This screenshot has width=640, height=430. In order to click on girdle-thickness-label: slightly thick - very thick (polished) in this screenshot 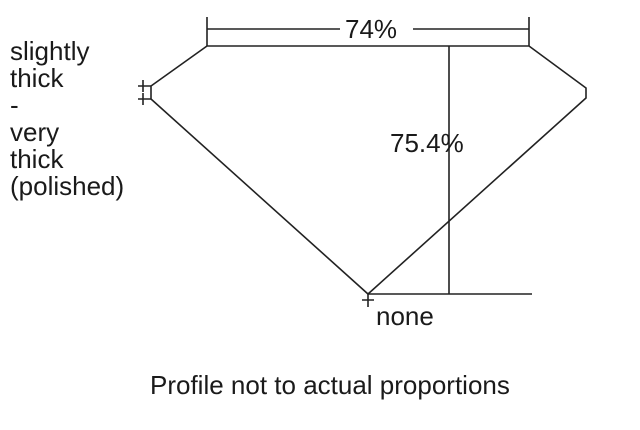, I will do `click(67, 119)`.